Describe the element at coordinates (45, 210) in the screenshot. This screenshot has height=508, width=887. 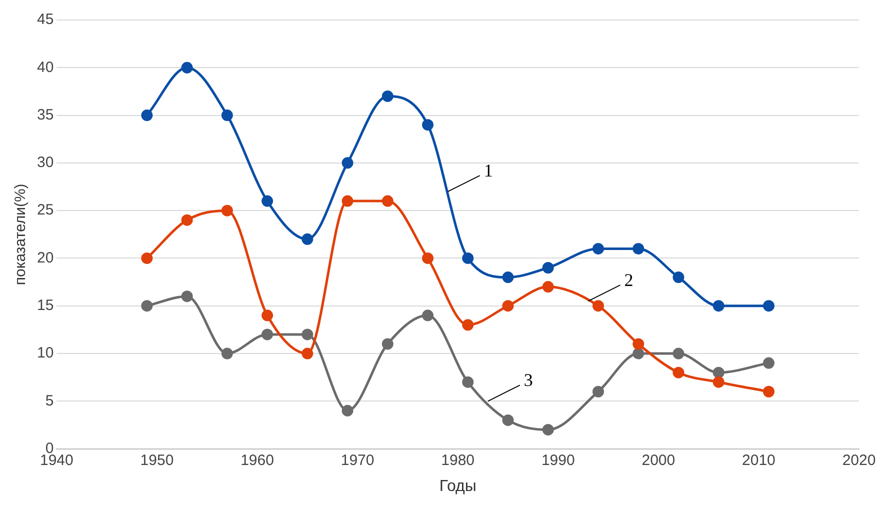
I see `y-tick-label: 25` at that location.